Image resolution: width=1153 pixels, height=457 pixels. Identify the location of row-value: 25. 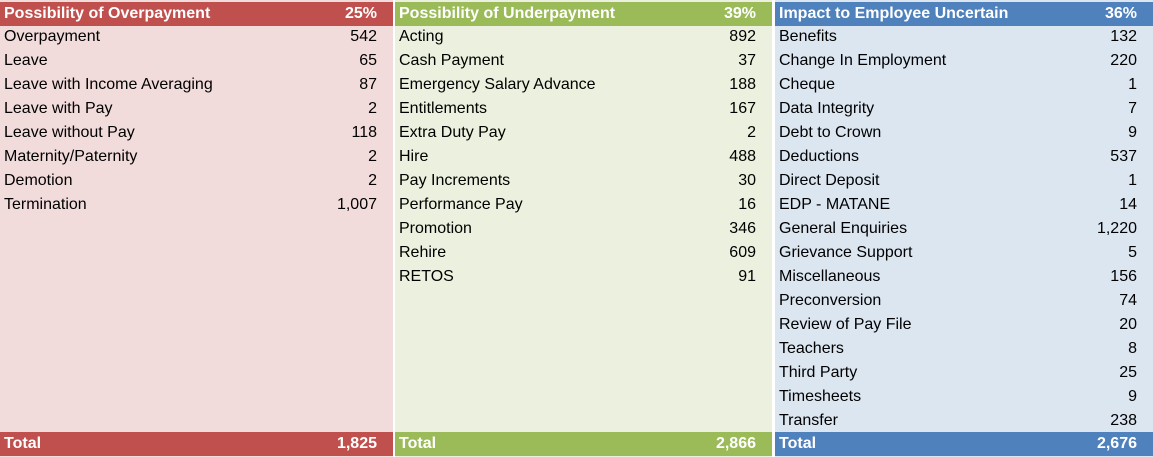
(1128, 372).